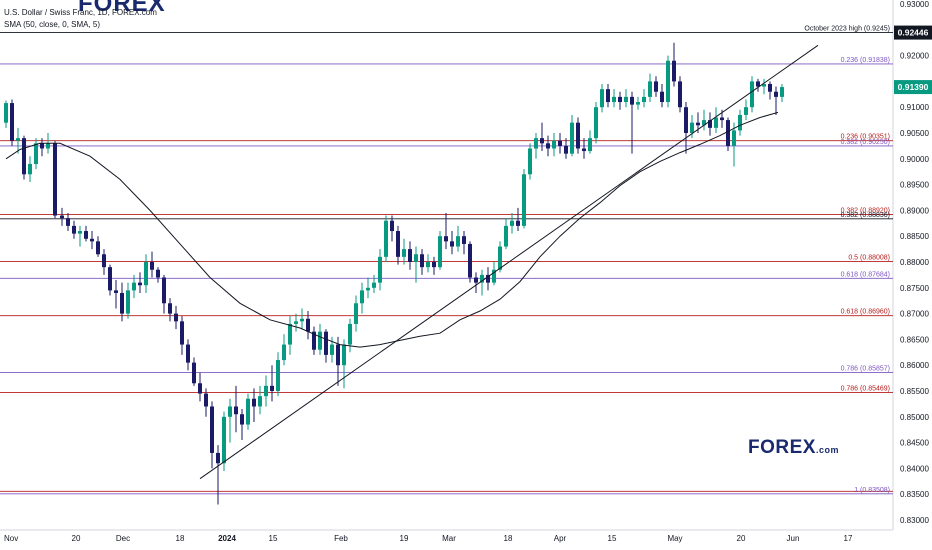  I want to click on current-price-badge, so click(913, 87).